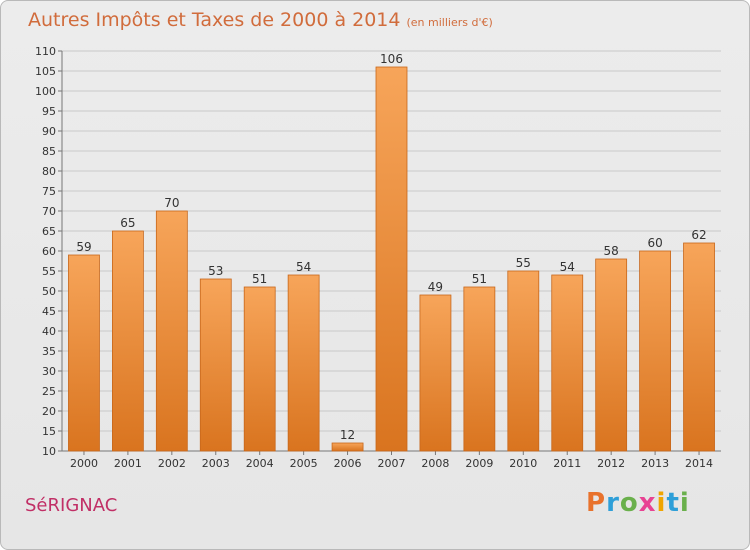  What do you see at coordinates (699, 347) in the screenshot?
I see `bar-2014` at bounding box center [699, 347].